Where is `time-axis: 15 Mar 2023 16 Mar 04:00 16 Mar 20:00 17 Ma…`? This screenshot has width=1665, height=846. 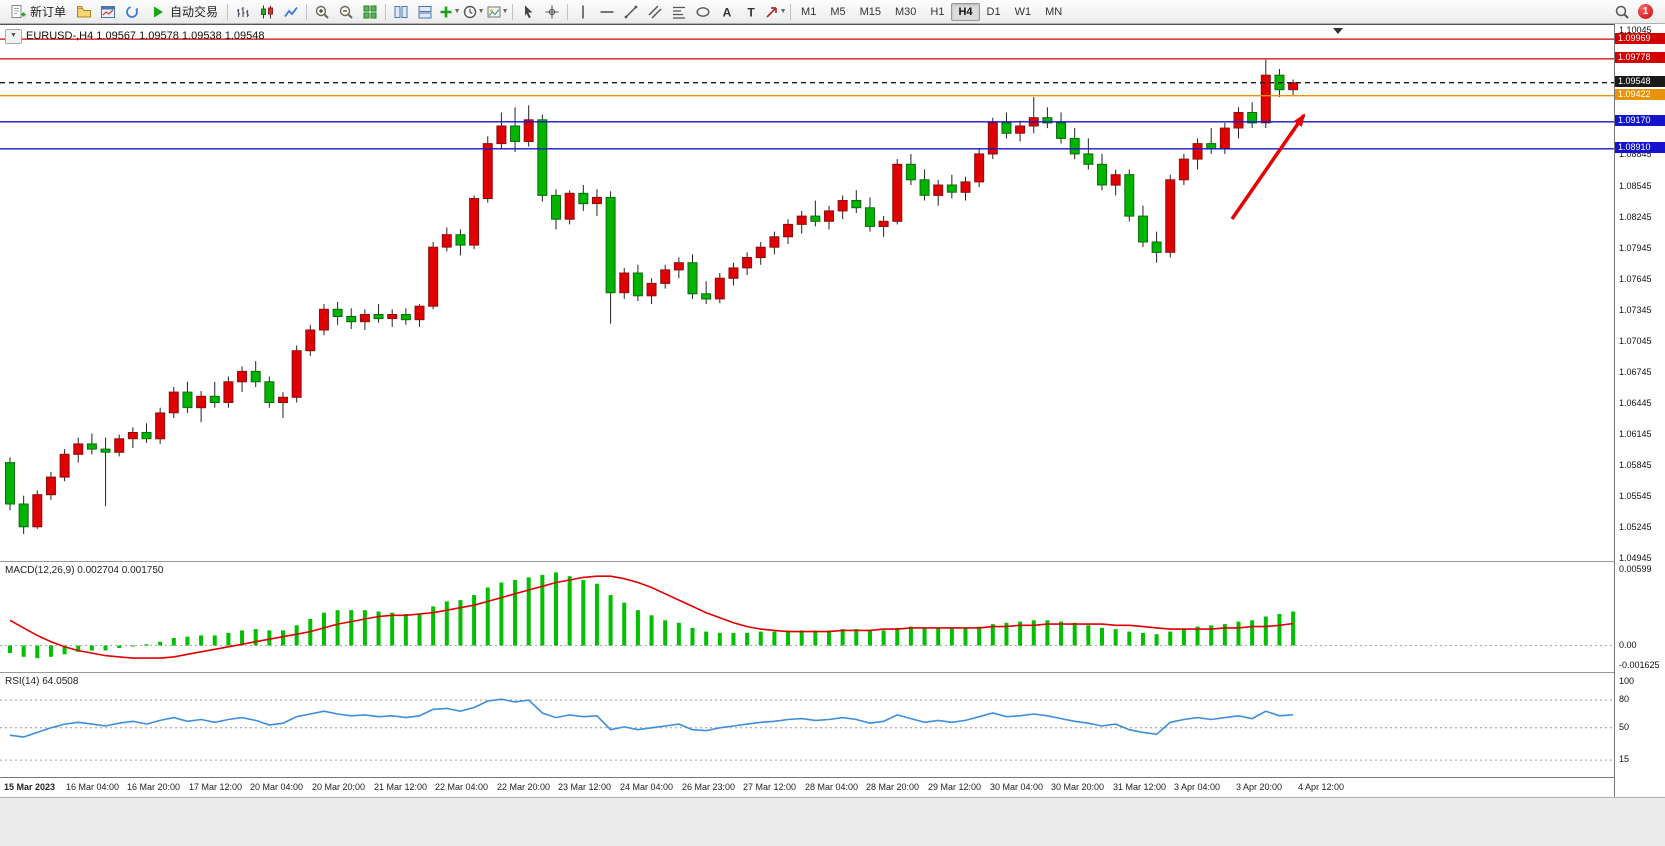
time-axis: 15 Mar 2023 16 Mar 04:00 16 Mar 20:00 17 Ma… is located at coordinates (807, 787).